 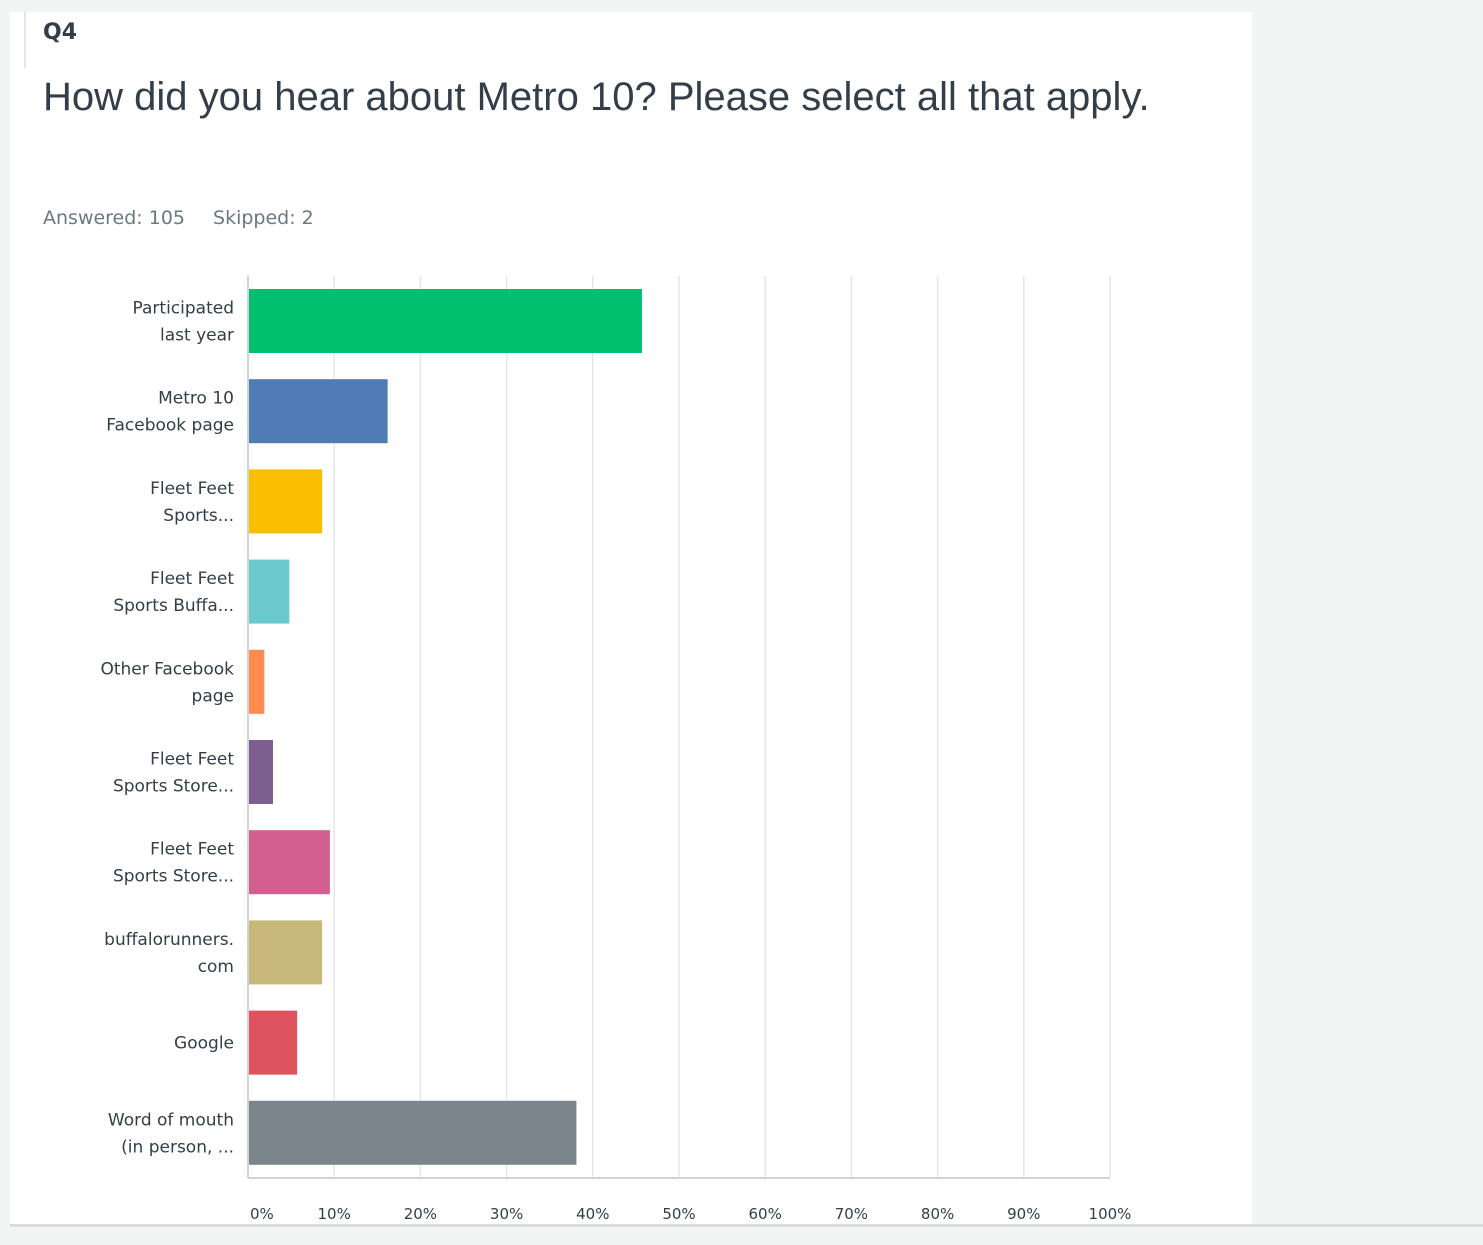 What do you see at coordinates (170, 426) in the screenshot?
I see `category-label: Facebook page` at bounding box center [170, 426].